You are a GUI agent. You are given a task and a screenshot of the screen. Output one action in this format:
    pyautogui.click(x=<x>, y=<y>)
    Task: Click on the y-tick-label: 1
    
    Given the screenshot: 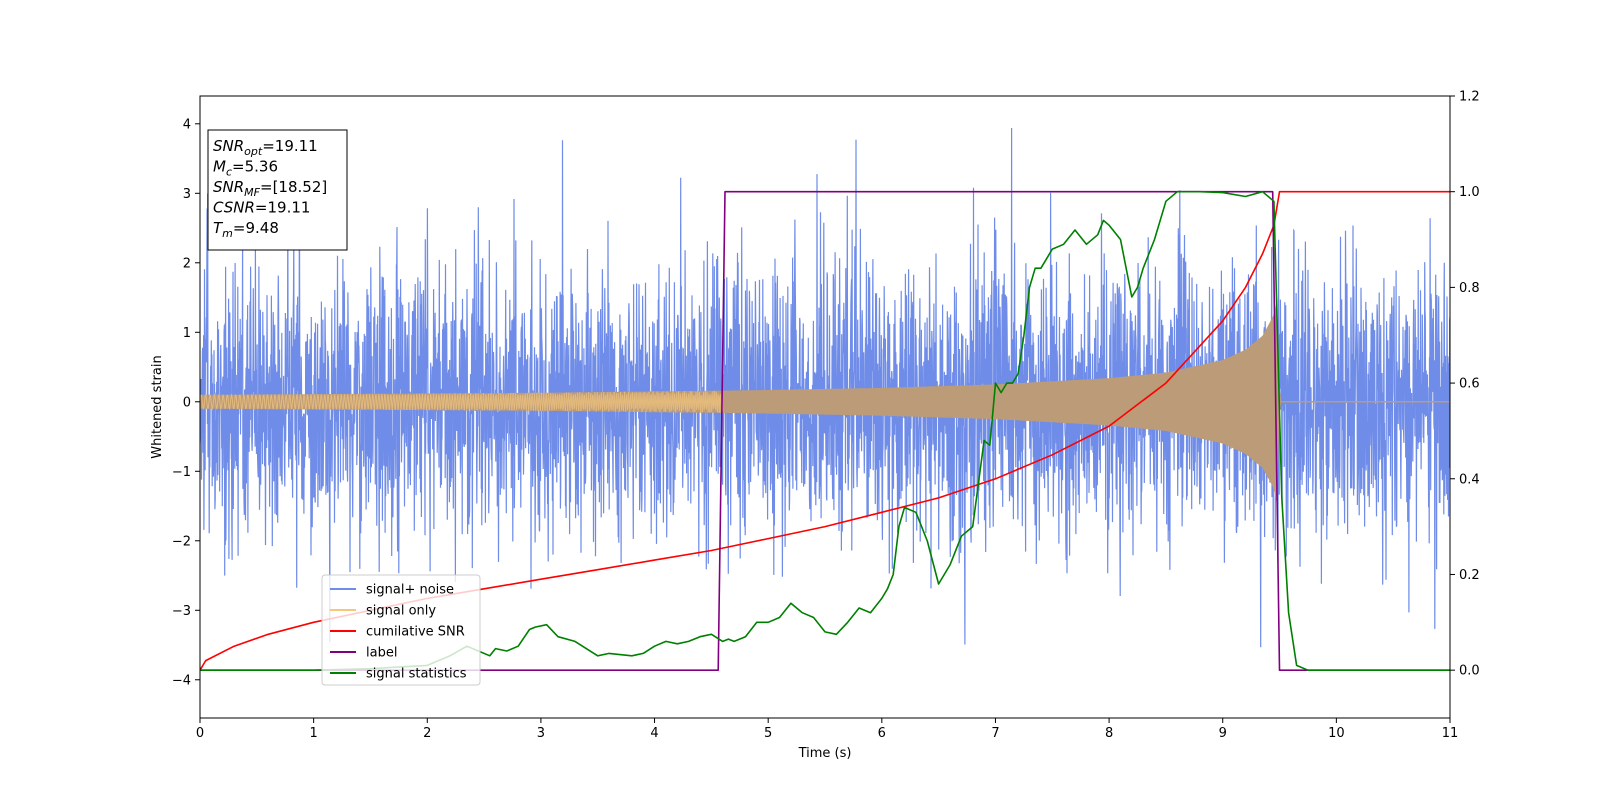 What is the action you would take?
    pyautogui.click(x=187, y=333)
    